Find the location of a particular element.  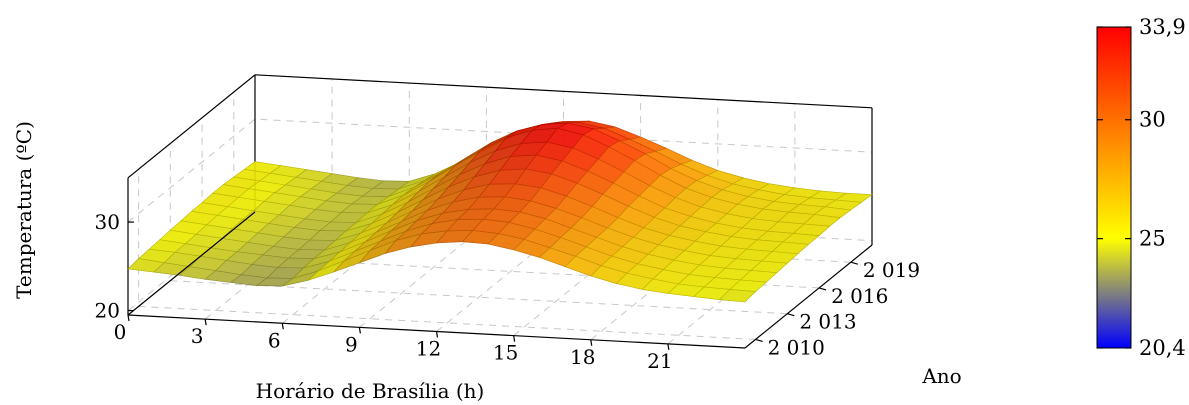

x-tick-label: 6 is located at coordinates (274, 340).